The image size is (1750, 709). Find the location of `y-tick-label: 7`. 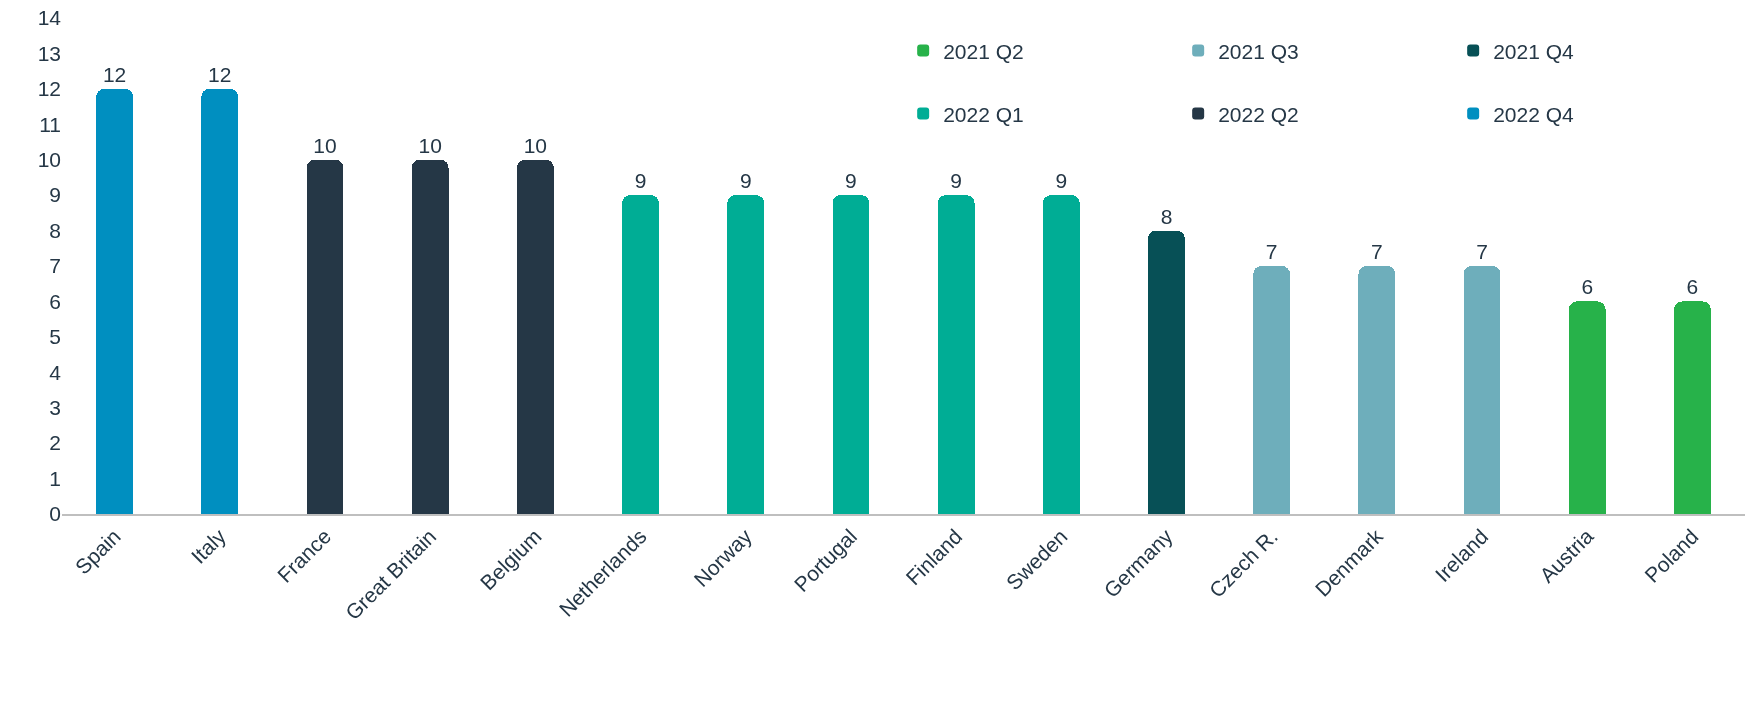

y-tick-label: 7 is located at coordinates (55, 266).